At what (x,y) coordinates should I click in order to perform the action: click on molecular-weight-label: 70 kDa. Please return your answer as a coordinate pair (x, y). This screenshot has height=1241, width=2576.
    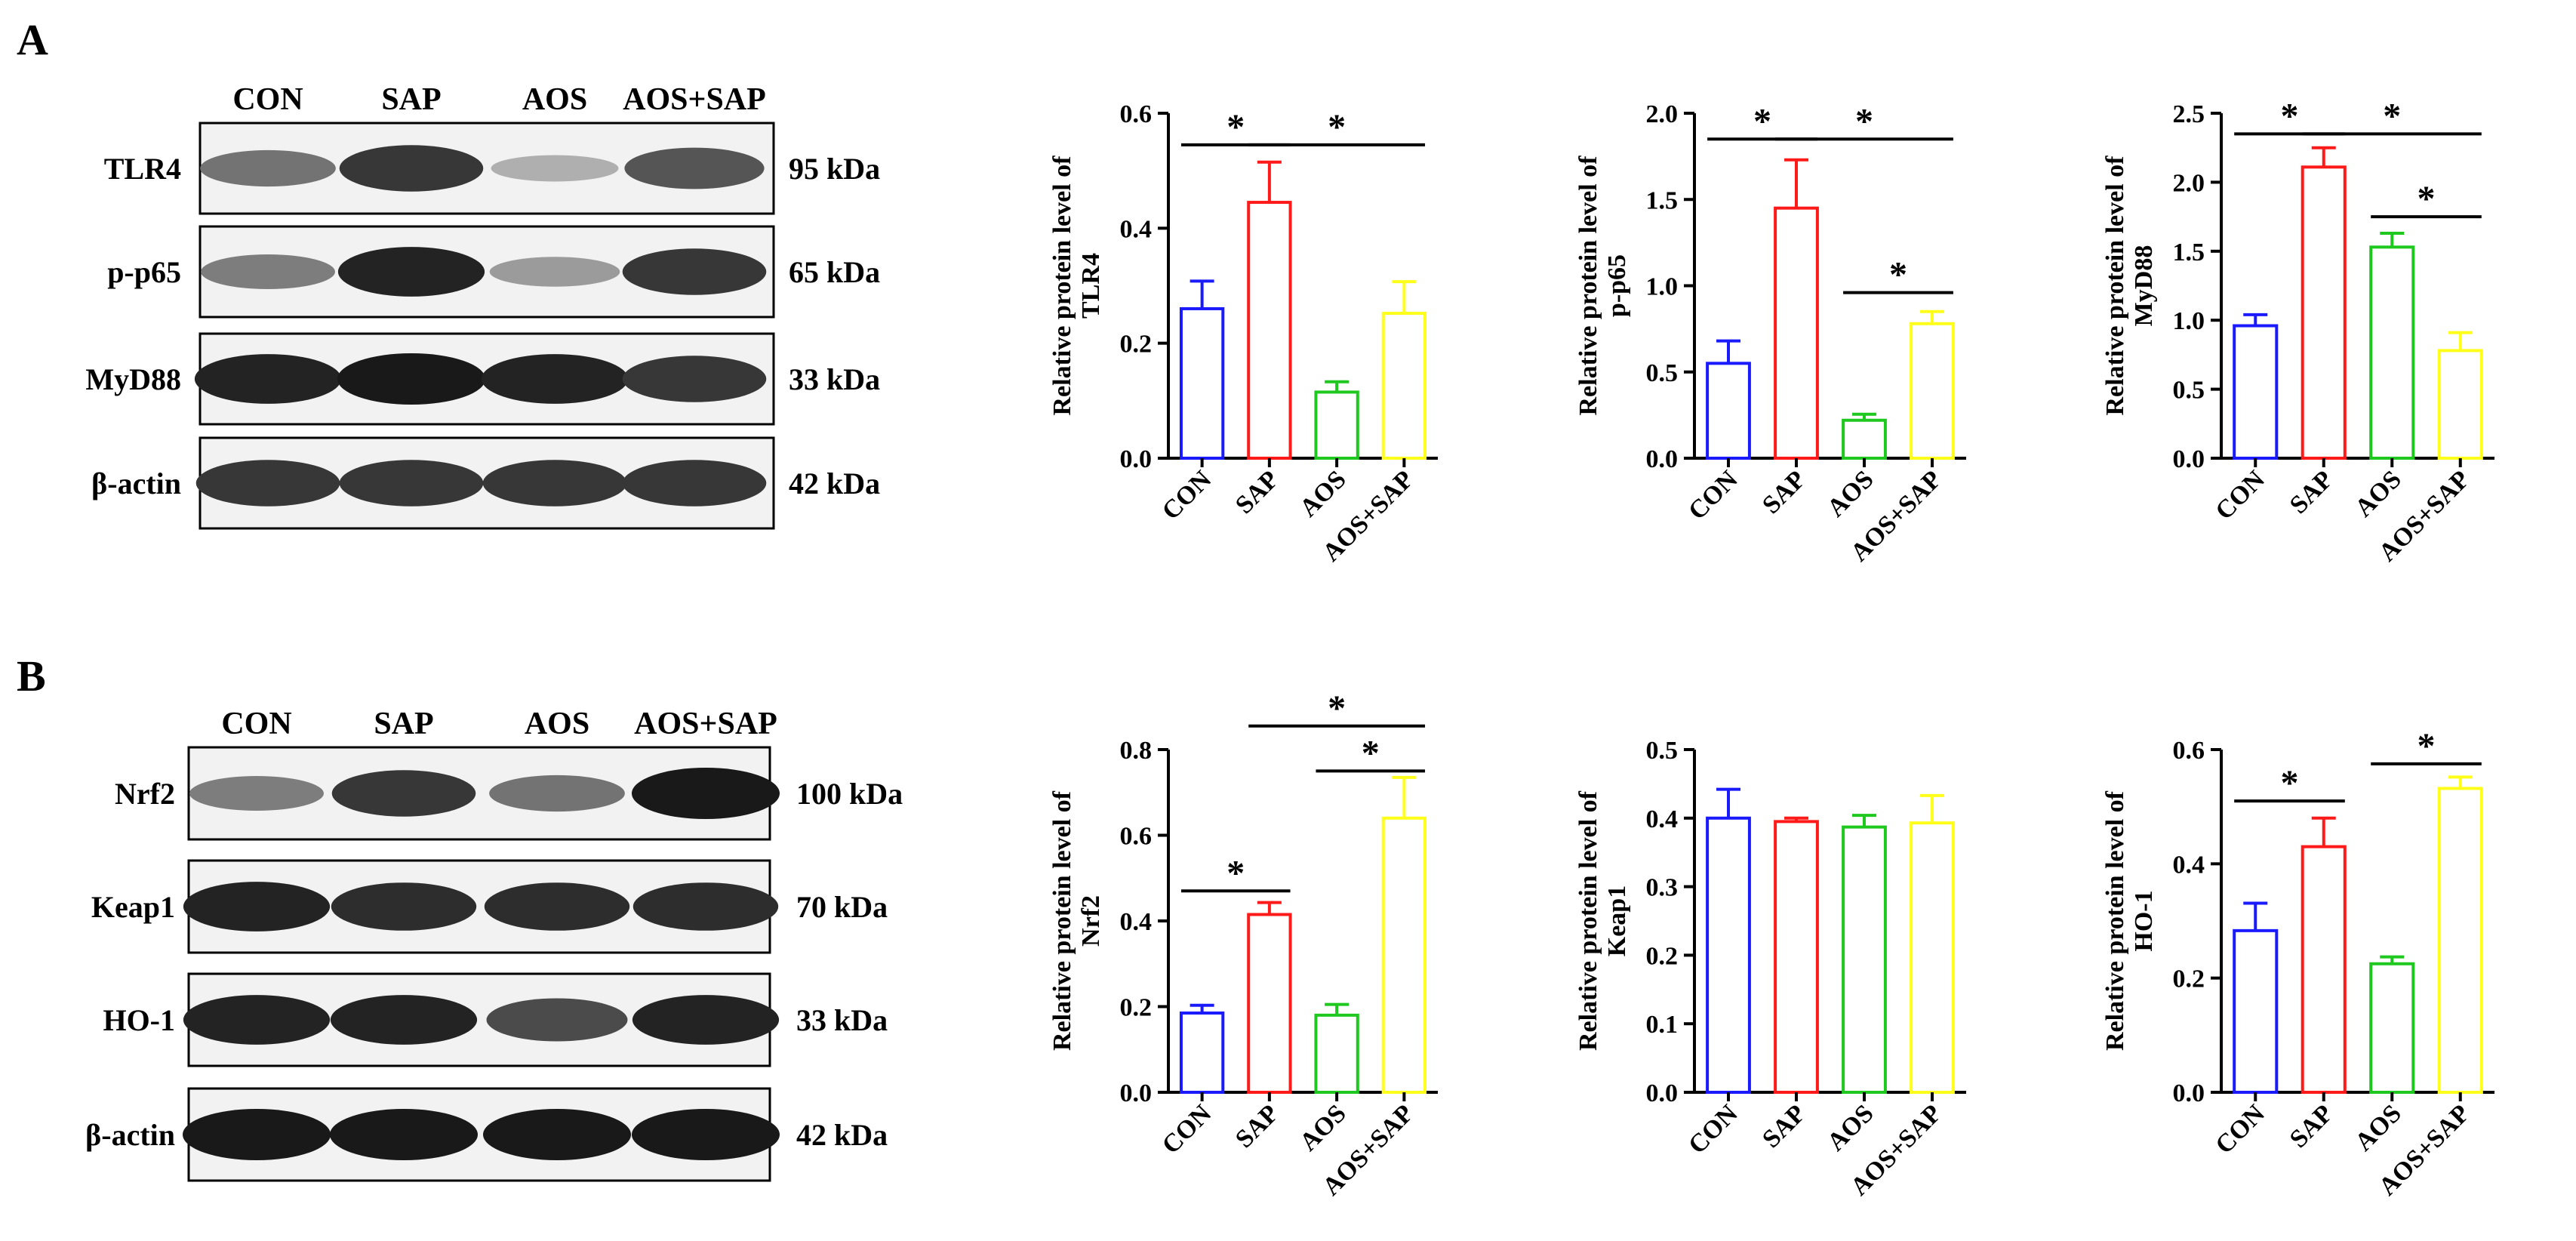
    Looking at the image, I should click on (842, 907).